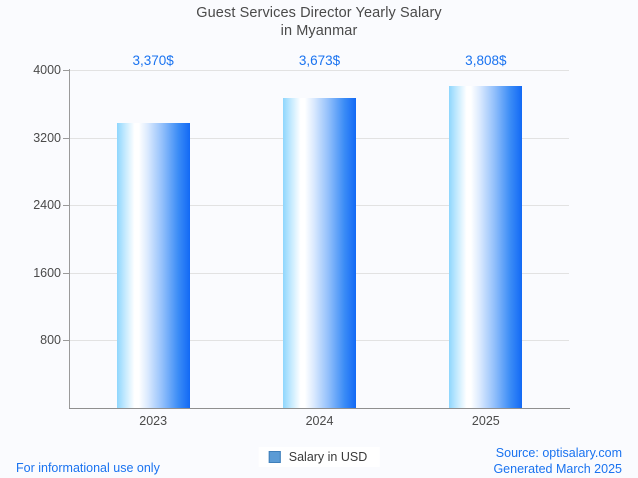 This screenshot has width=638, height=478. What do you see at coordinates (88, 468) in the screenshot?
I see `disclaimer-text: For informational use only` at bounding box center [88, 468].